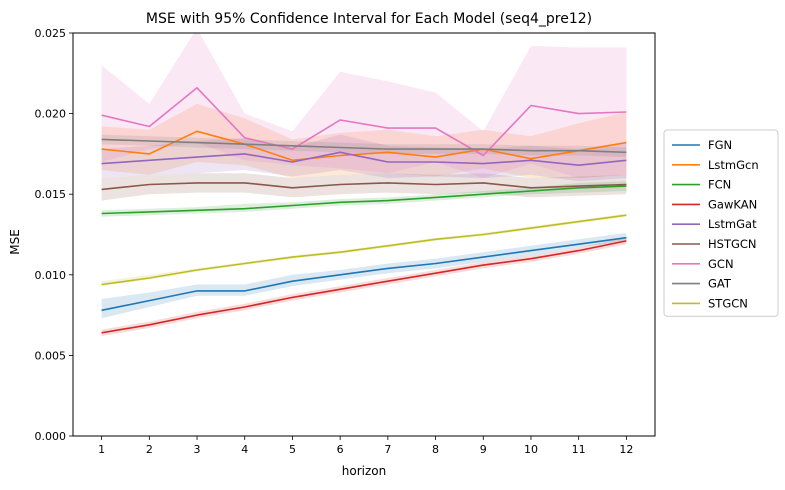 This screenshot has height=490, width=785. What do you see at coordinates (733, 165) in the screenshot?
I see `legend-label: LstmGcn` at bounding box center [733, 165].